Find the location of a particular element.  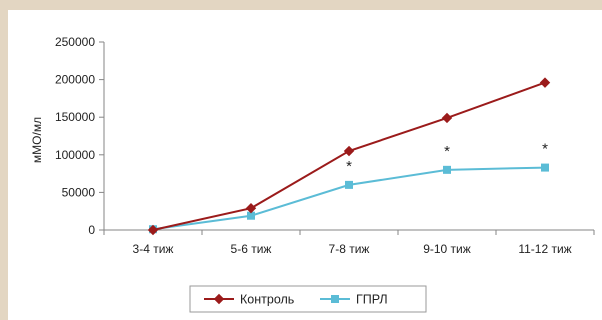

x-tick-label: 5-6 тиж is located at coordinates (251, 249).